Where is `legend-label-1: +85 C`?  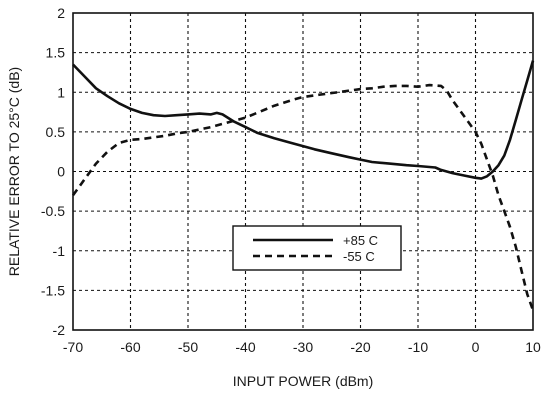 legend-label-1: +85 C is located at coordinates (360, 240).